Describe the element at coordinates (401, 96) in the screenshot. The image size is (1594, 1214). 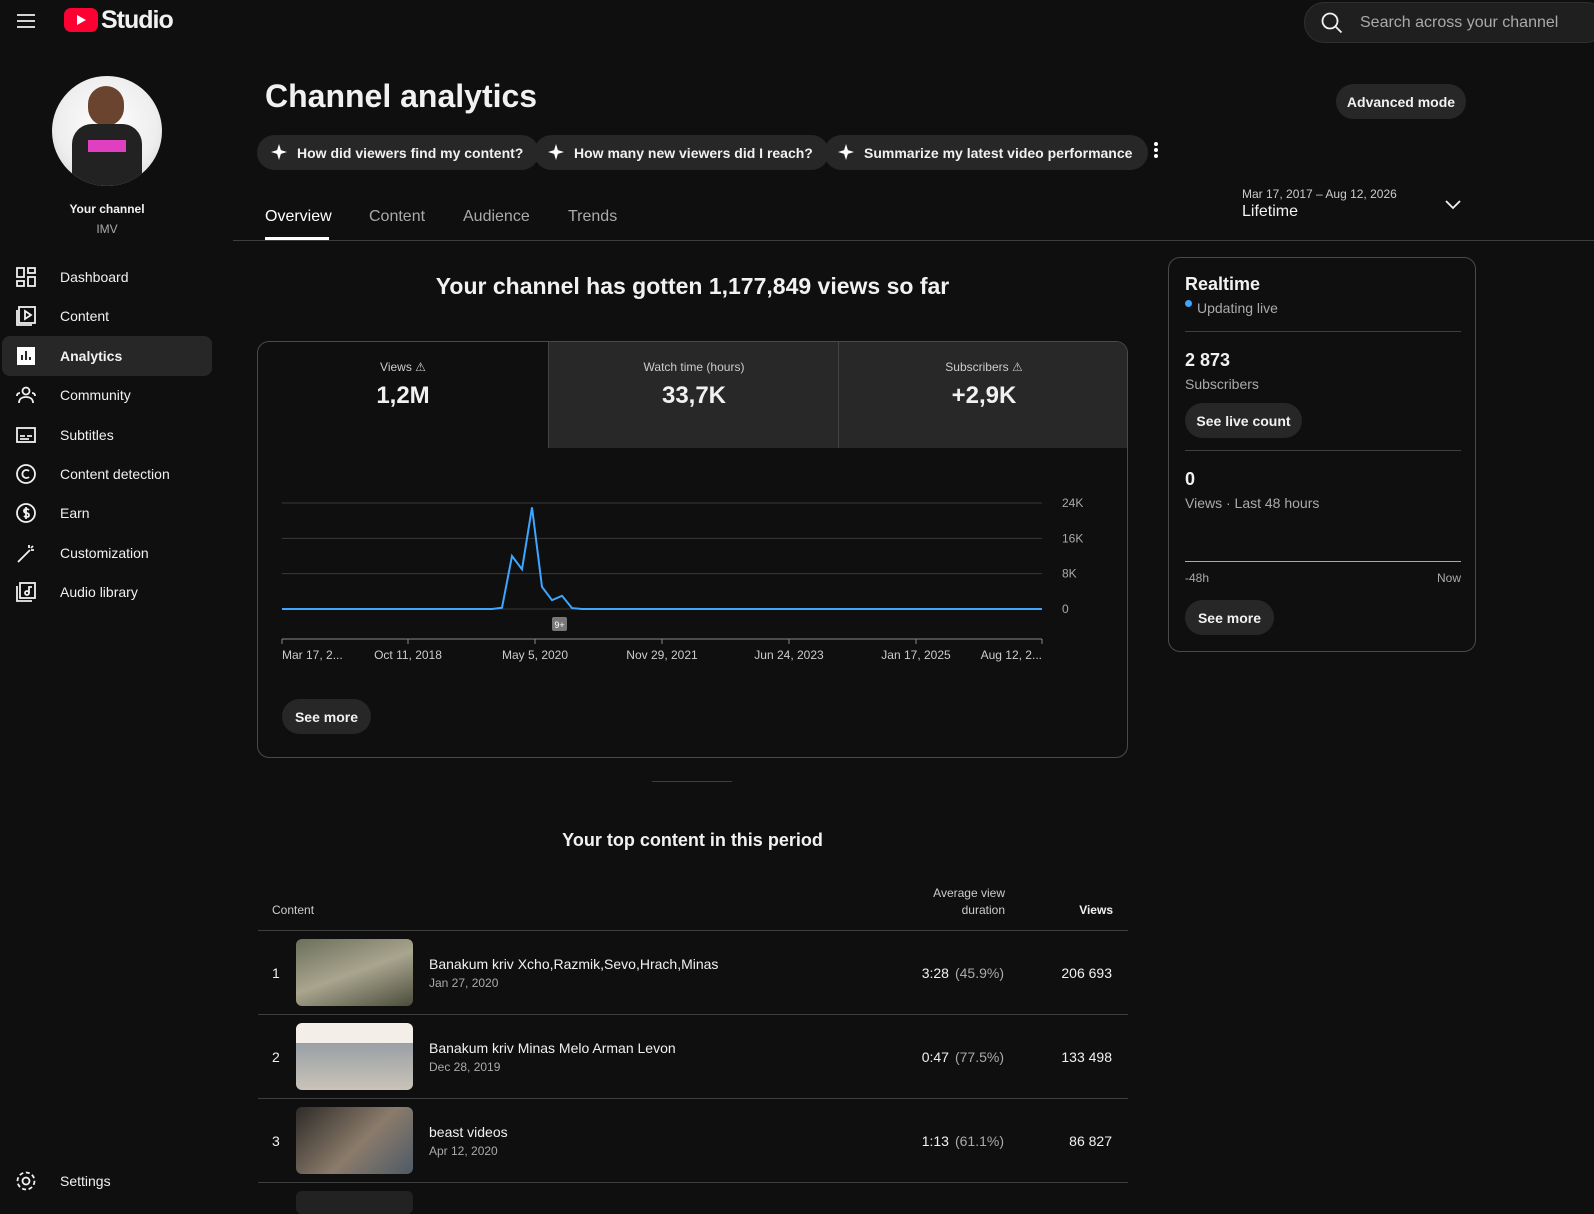
I see `page-title: Channel analytics` at that location.